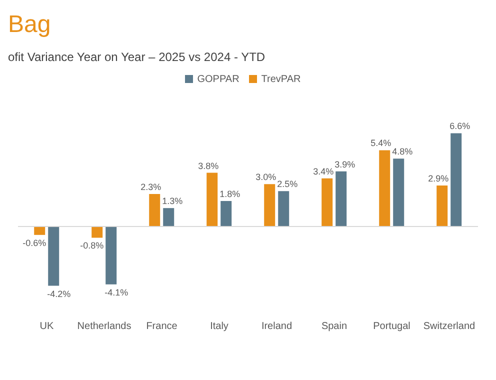 Image resolution: width=496 pixels, height=380 pixels. Describe the element at coordinates (287, 184) in the screenshot. I see `data-label: 2.5%` at that location.